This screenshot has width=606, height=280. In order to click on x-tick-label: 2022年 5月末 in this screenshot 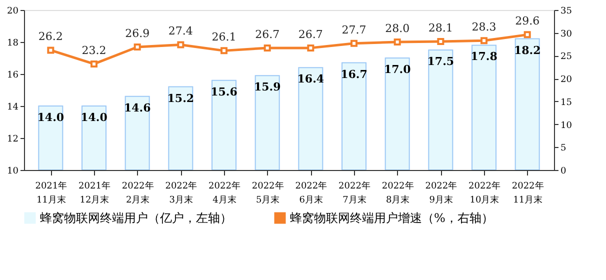, I will do `click(268, 193)`.